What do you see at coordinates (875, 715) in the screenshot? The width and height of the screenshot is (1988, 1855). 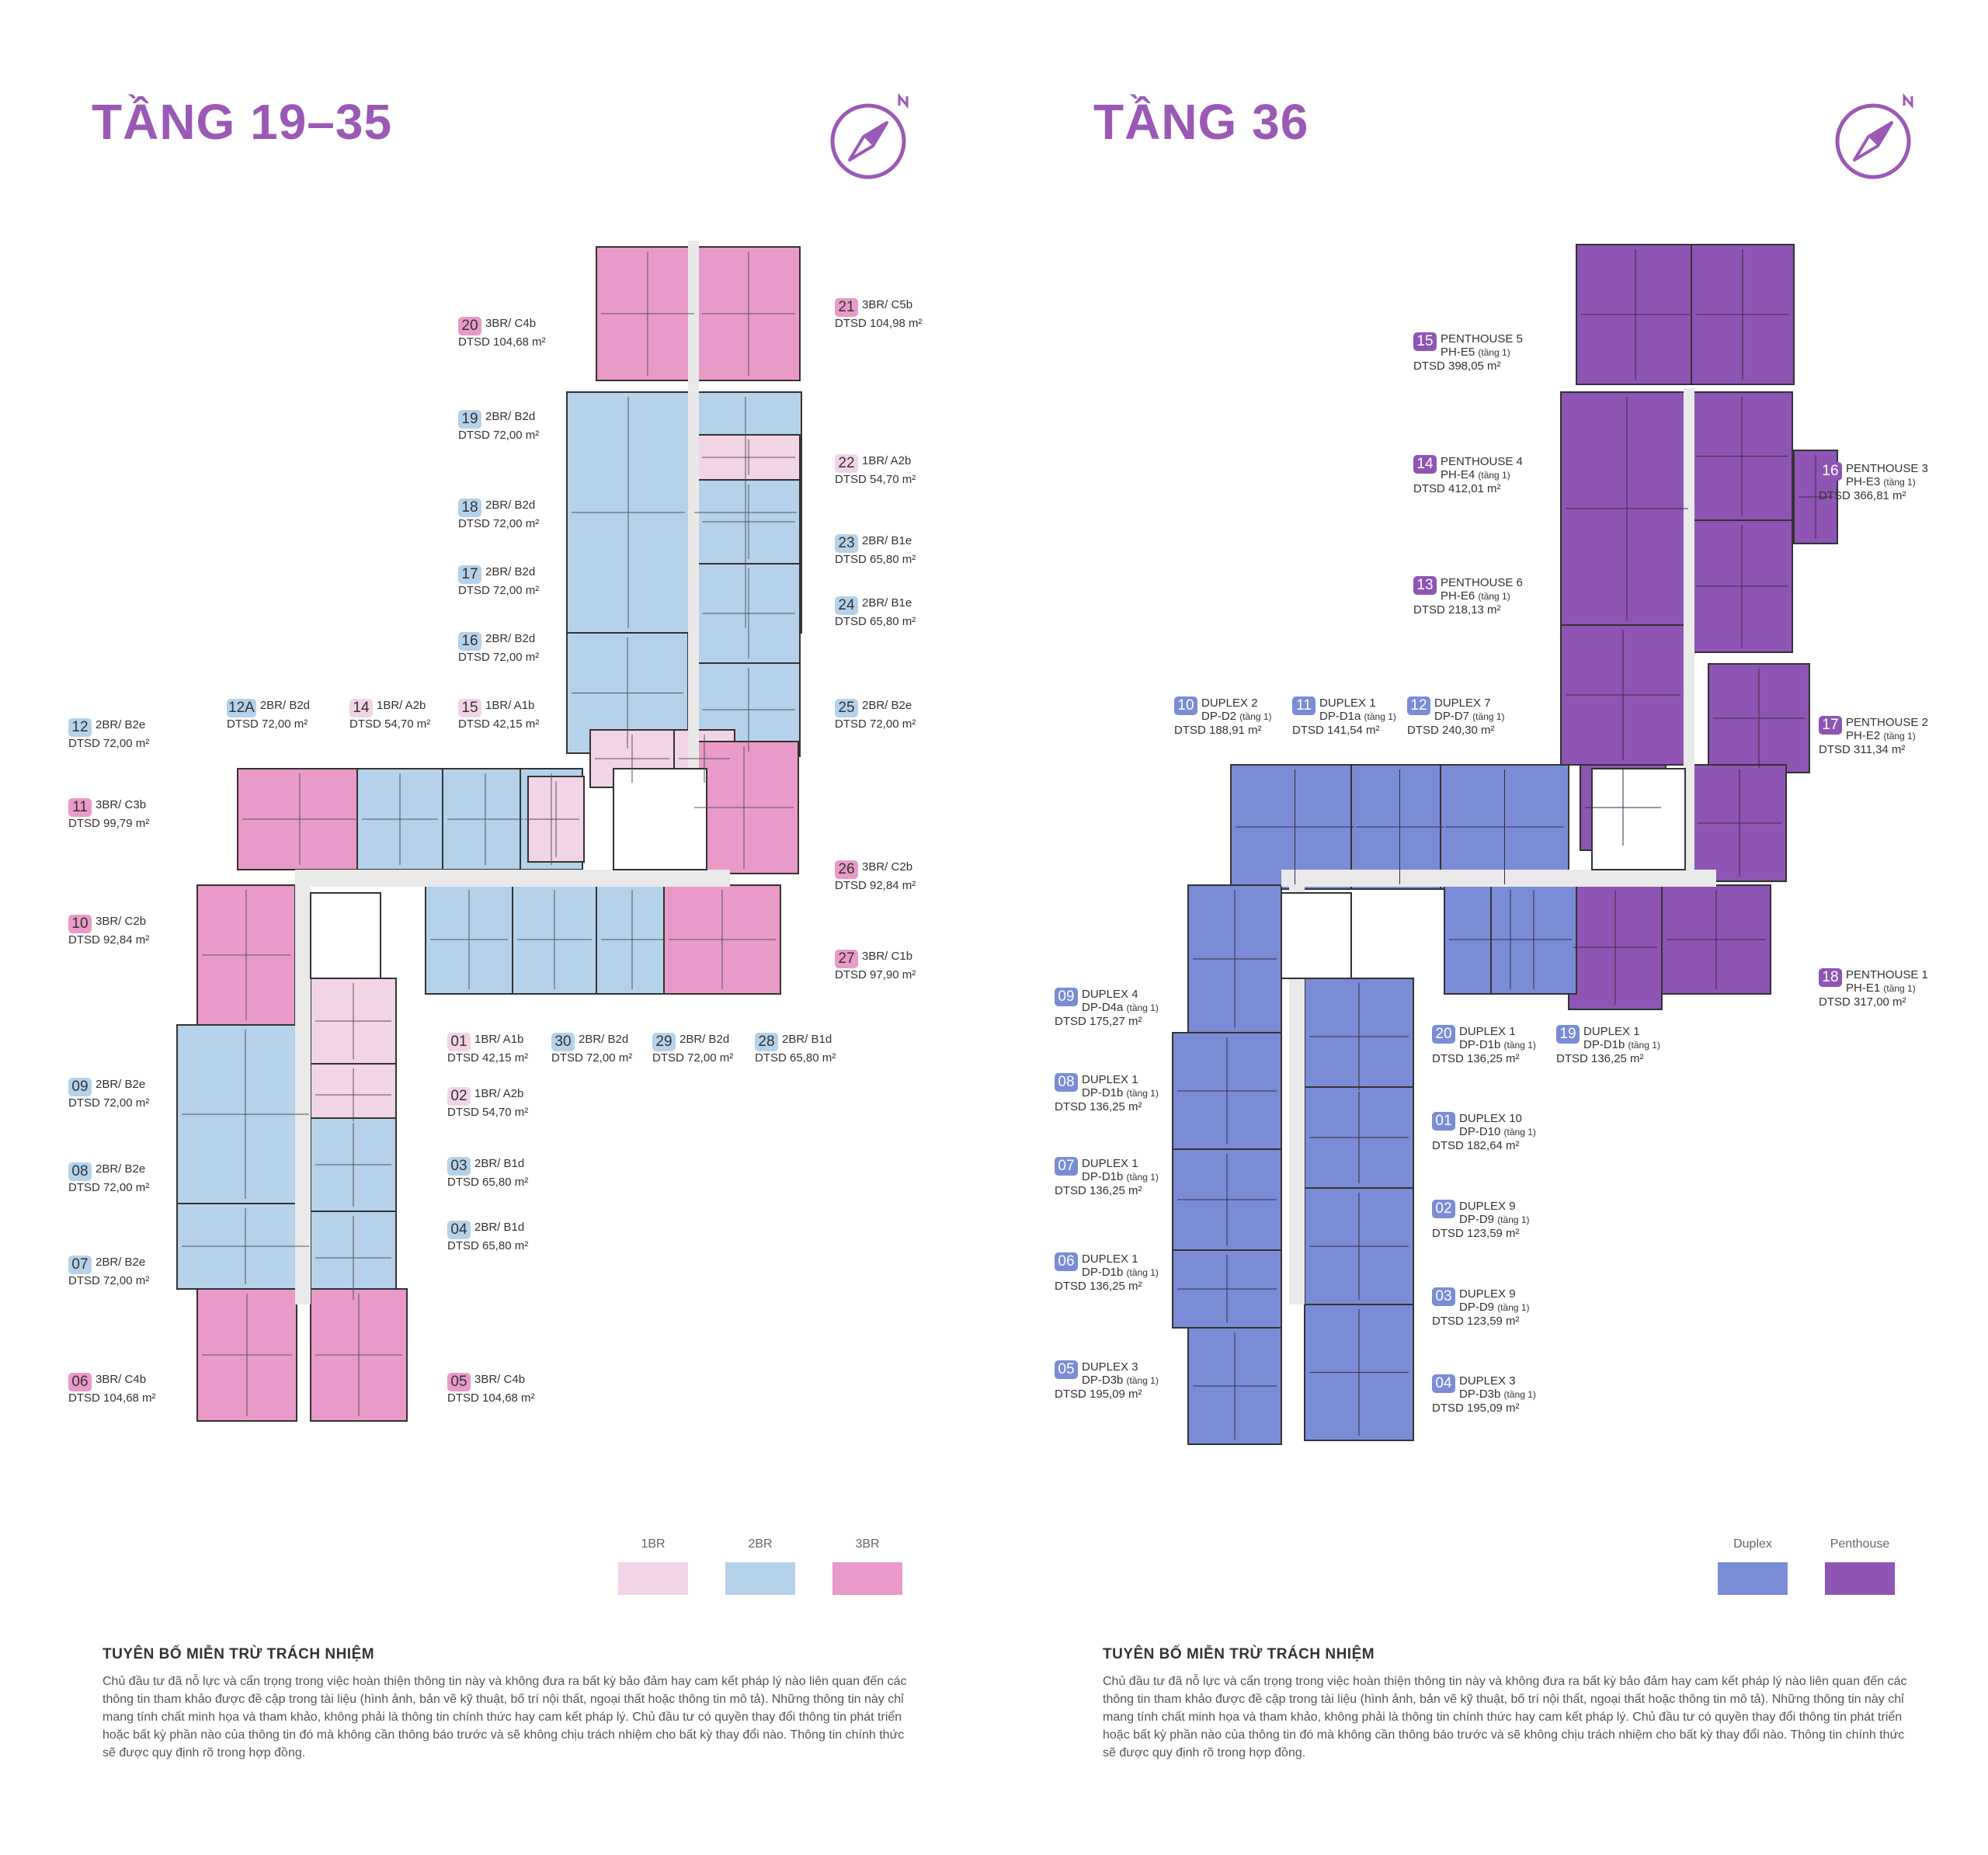 I see `unit-label-25: 25 2BR/ B2e DTSD 72,00 m²` at bounding box center [875, 715].